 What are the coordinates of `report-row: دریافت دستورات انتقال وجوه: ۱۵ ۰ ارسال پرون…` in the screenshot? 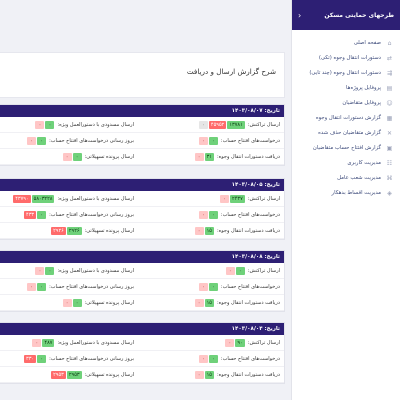 It's located at (142, 231).